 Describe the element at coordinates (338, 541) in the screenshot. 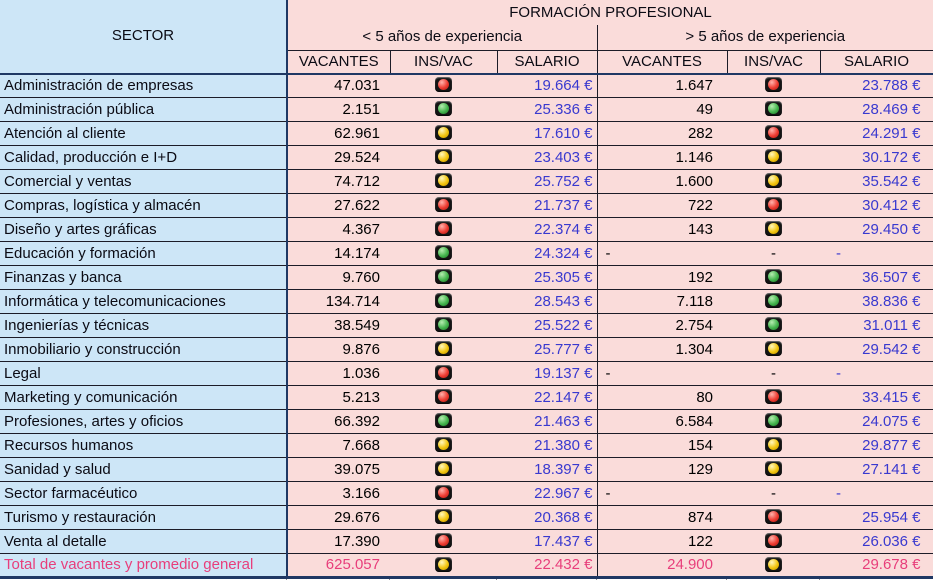

I see `vacantes-lt5-cell: 17.390` at that location.